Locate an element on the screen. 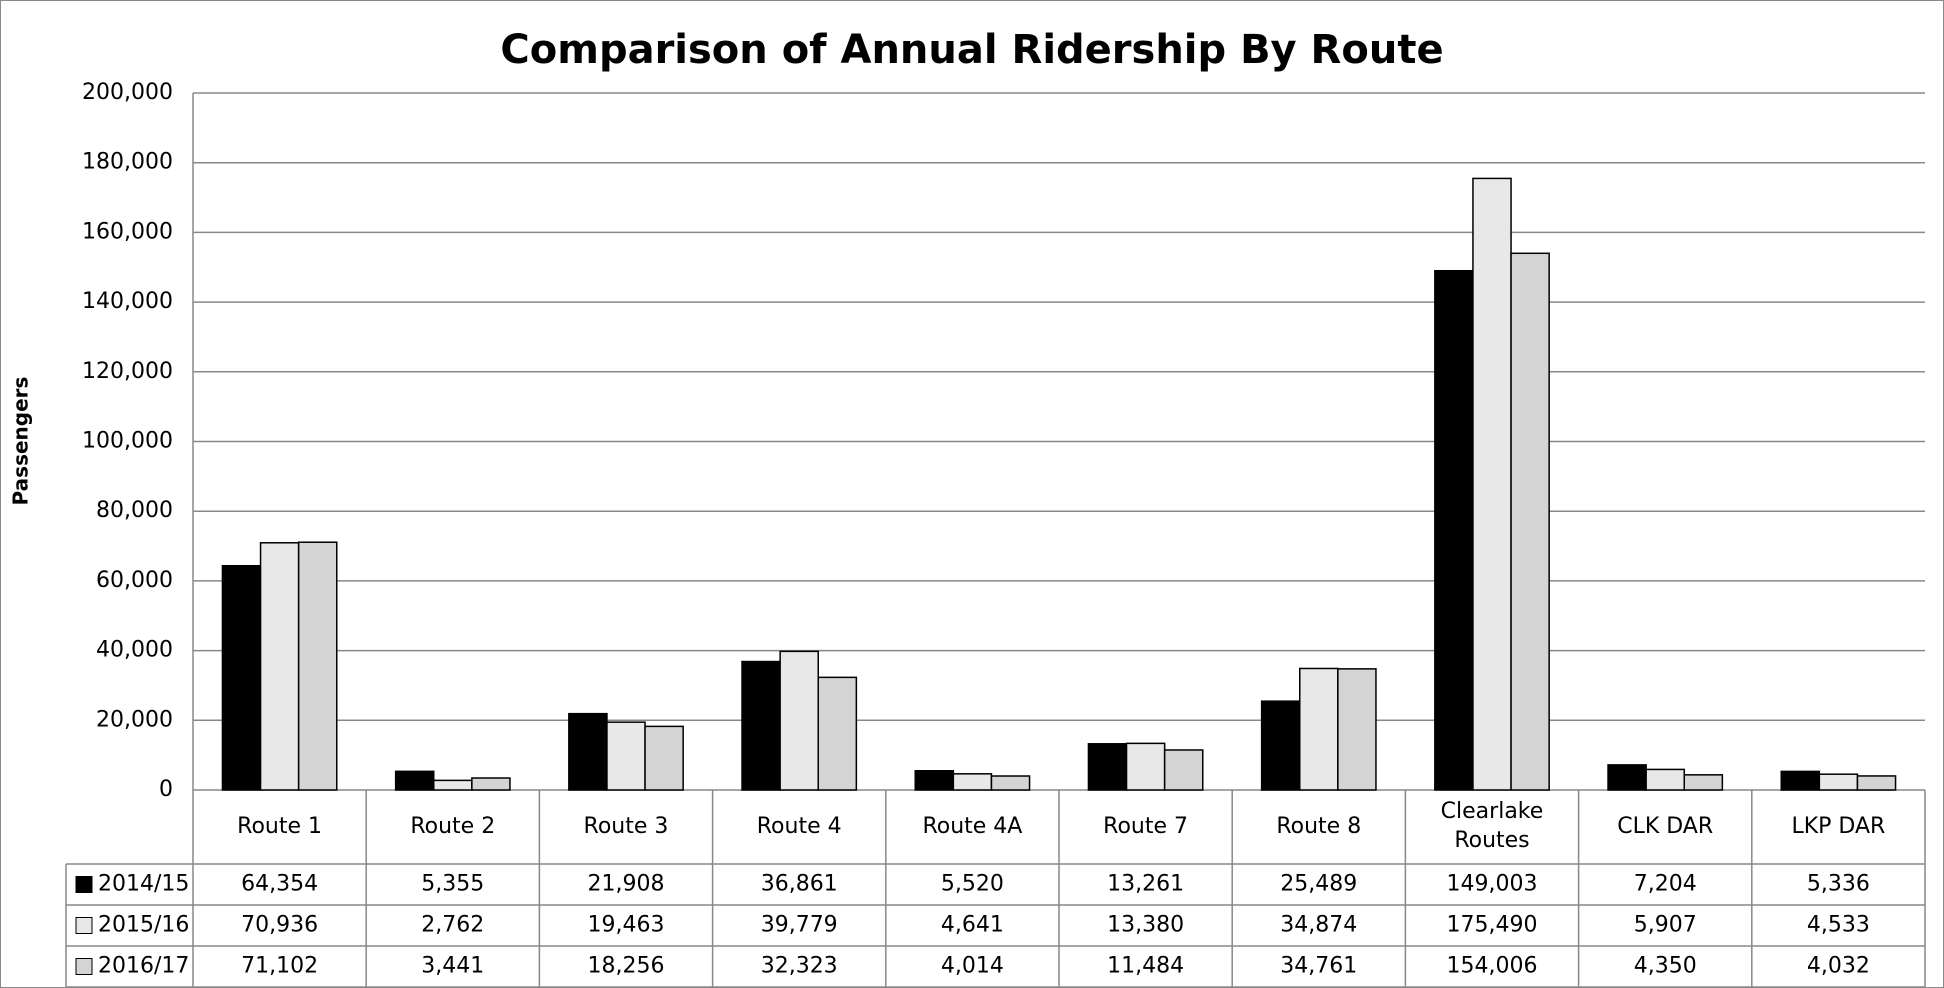 The width and height of the screenshot is (1944, 988). y-tick-label: 160,000 is located at coordinates (127, 231).